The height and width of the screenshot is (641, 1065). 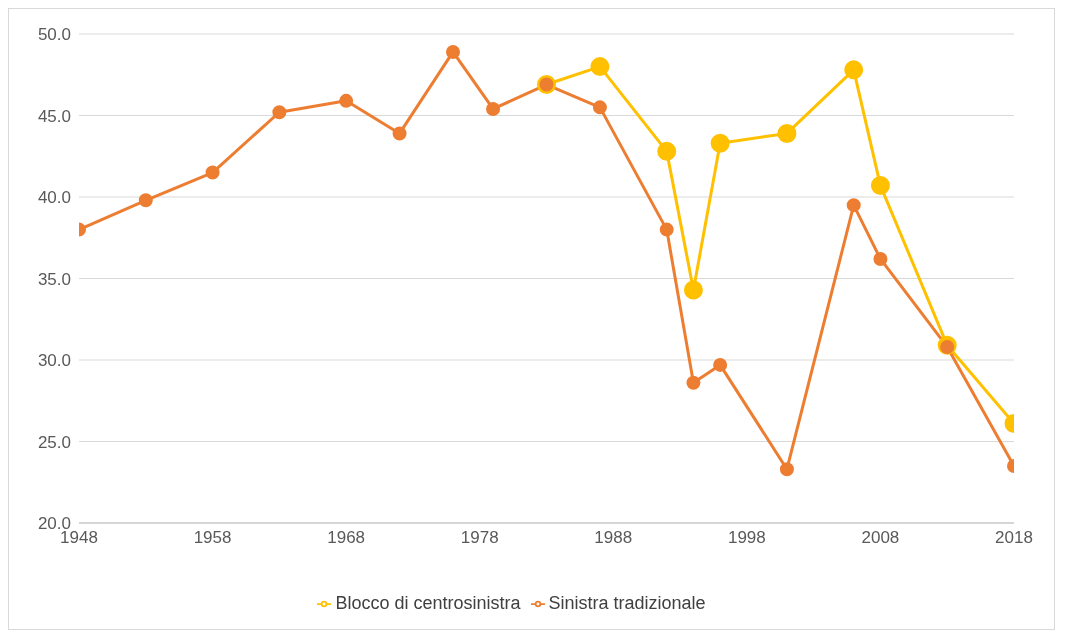 What do you see at coordinates (479, 538) in the screenshot?
I see `x-tick-label: 1978` at bounding box center [479, 538].